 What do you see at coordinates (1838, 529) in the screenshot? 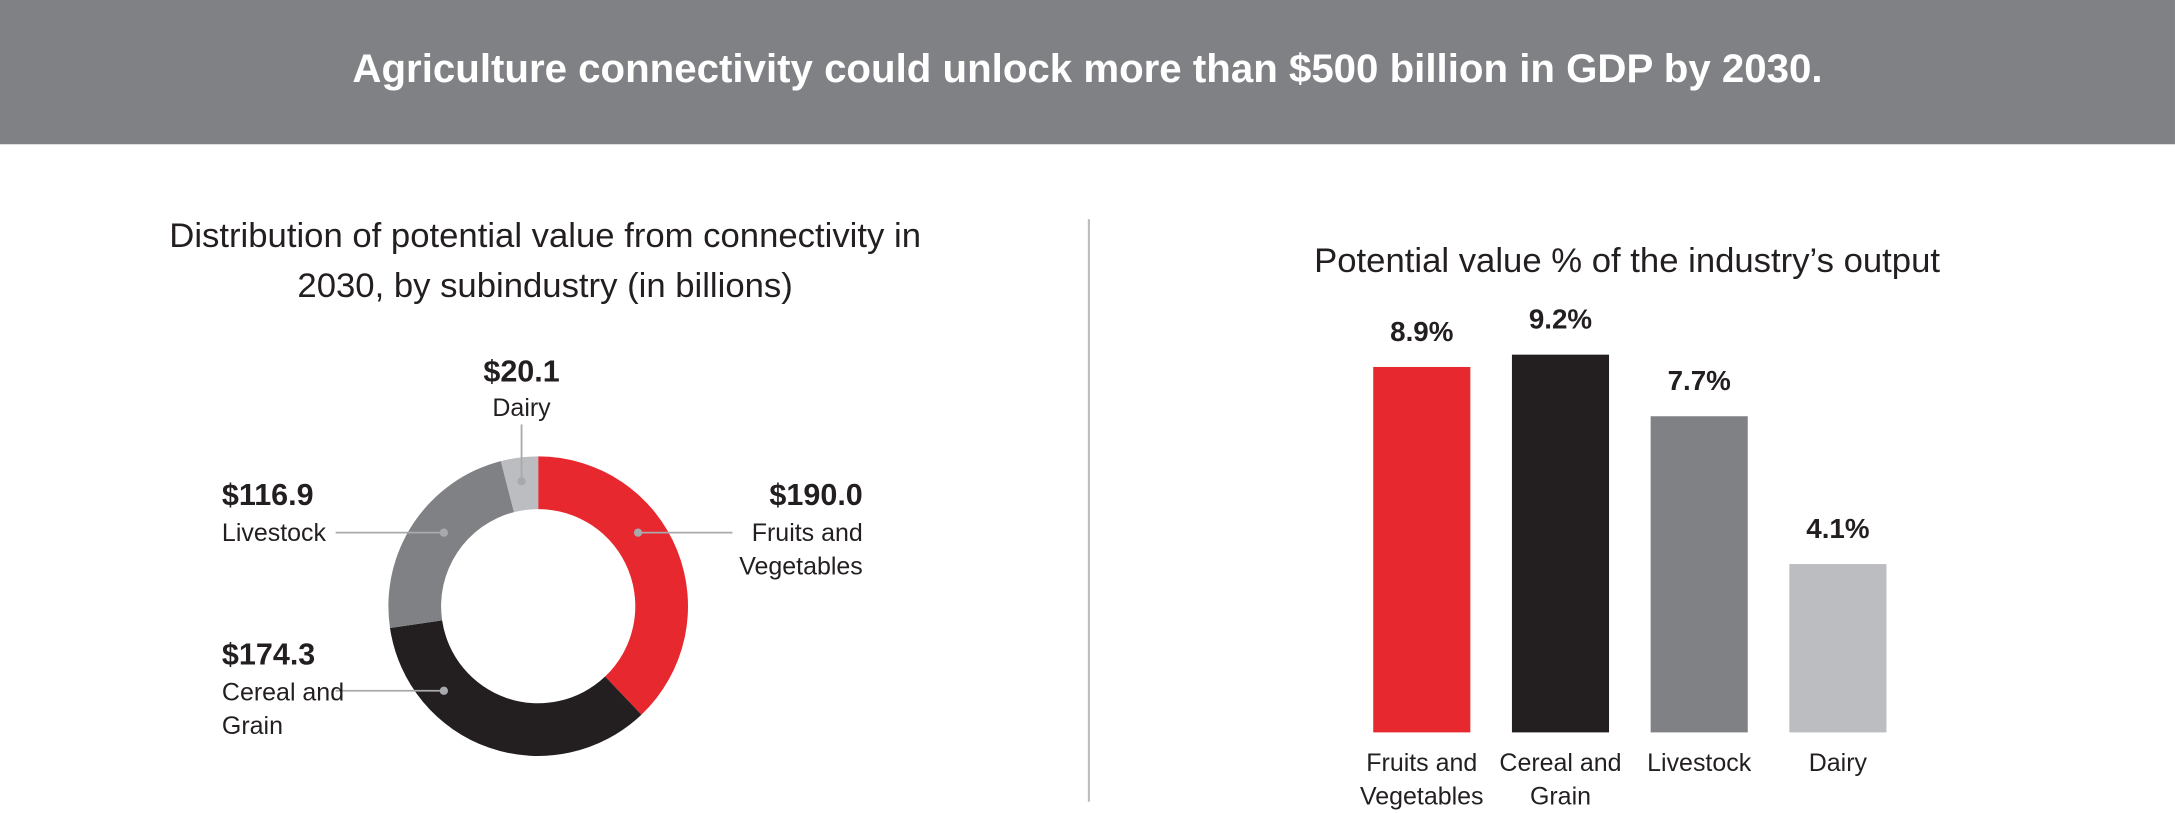
I see `bar-value-label: 4.1%` at bounding box center [1838, 529].